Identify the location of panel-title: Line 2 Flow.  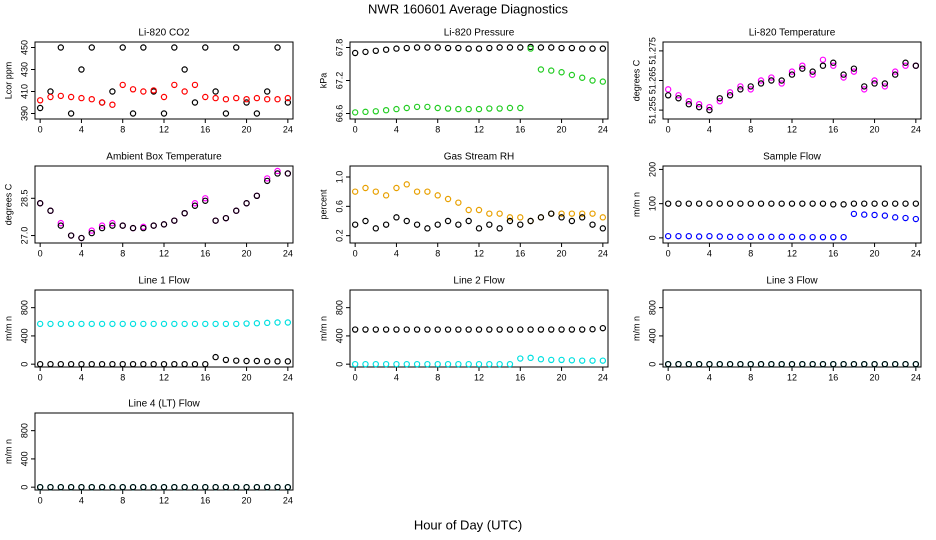
(479, 281).